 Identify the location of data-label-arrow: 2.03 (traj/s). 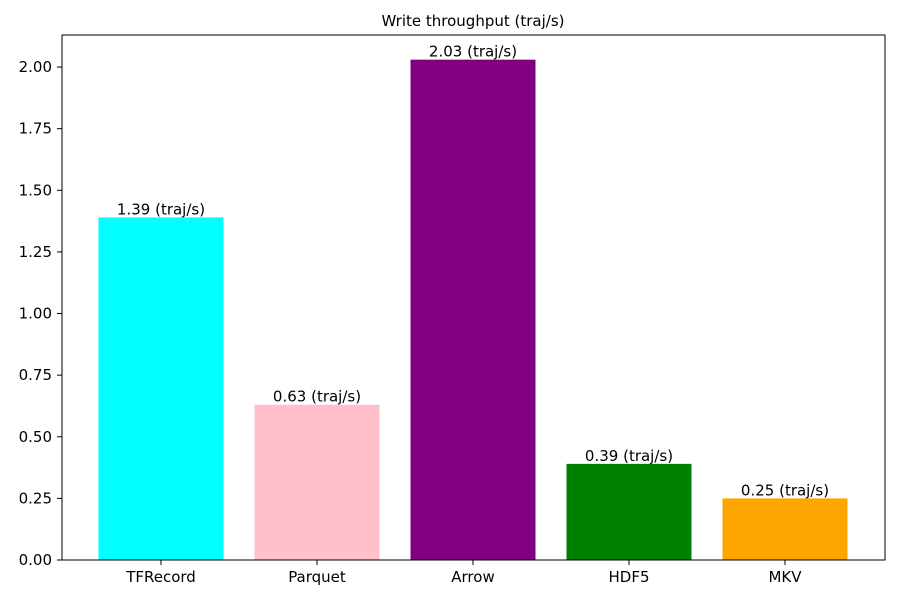
(473, 52).